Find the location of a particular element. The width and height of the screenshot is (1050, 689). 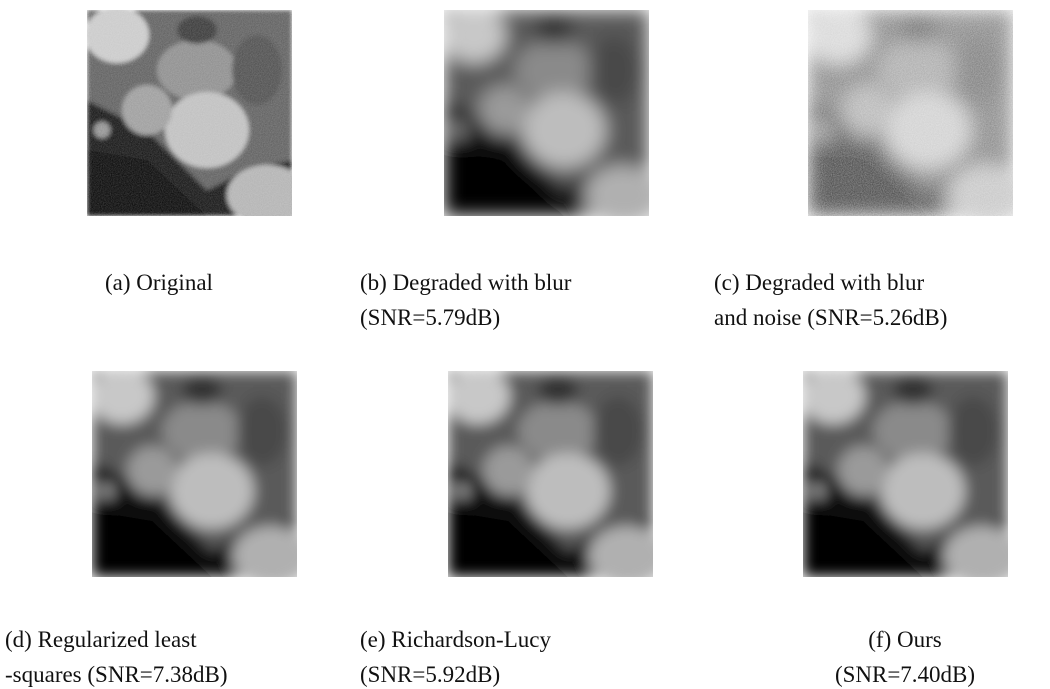

caption: (c) Degraded with blur is located at coordinates (819, 282).